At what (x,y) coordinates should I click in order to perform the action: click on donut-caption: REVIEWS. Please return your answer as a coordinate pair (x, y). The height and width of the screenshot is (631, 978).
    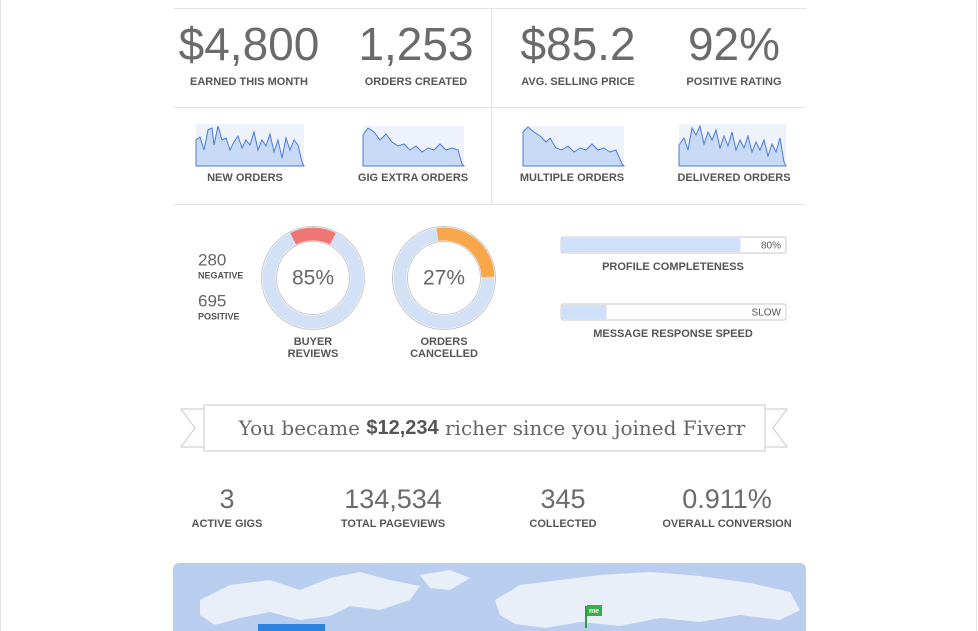
    Looking at the image, I should click on (313, 354).